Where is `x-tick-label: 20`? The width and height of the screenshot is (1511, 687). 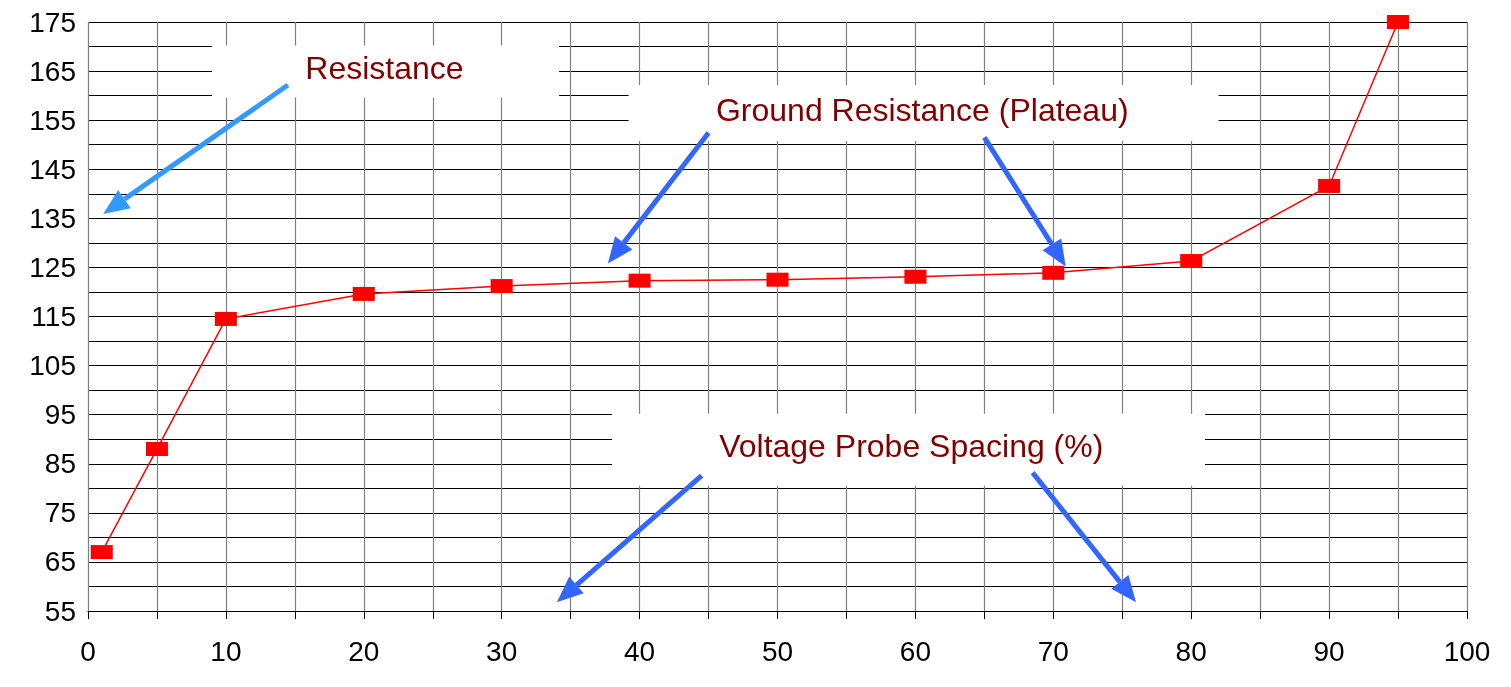
x-tick-label: 20 is located at coordinates (364, 651).